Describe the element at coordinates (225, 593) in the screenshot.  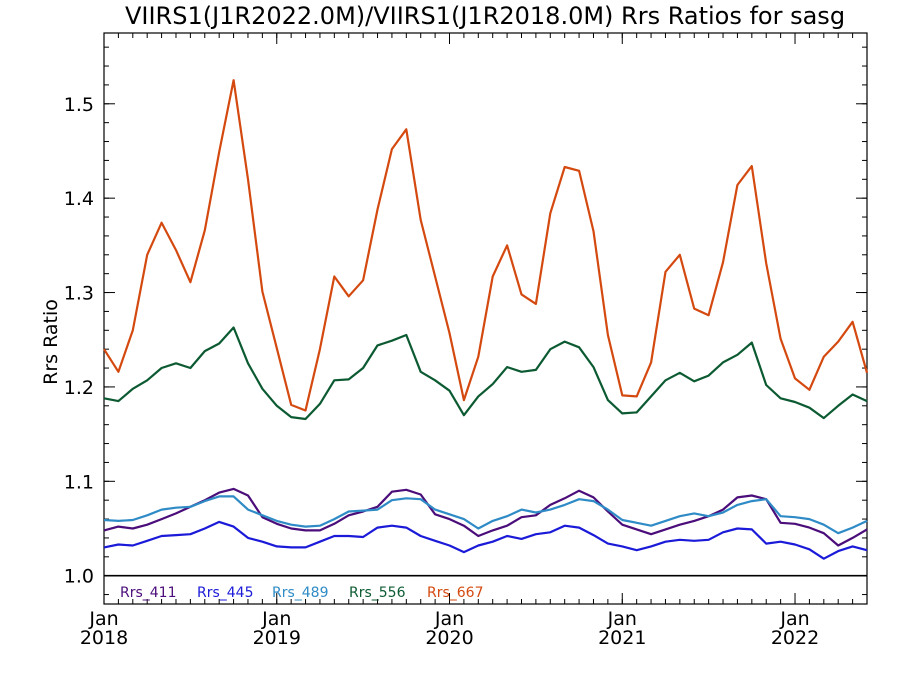
I see `legend-entry-rrs-445: Rrs_445` at that location.